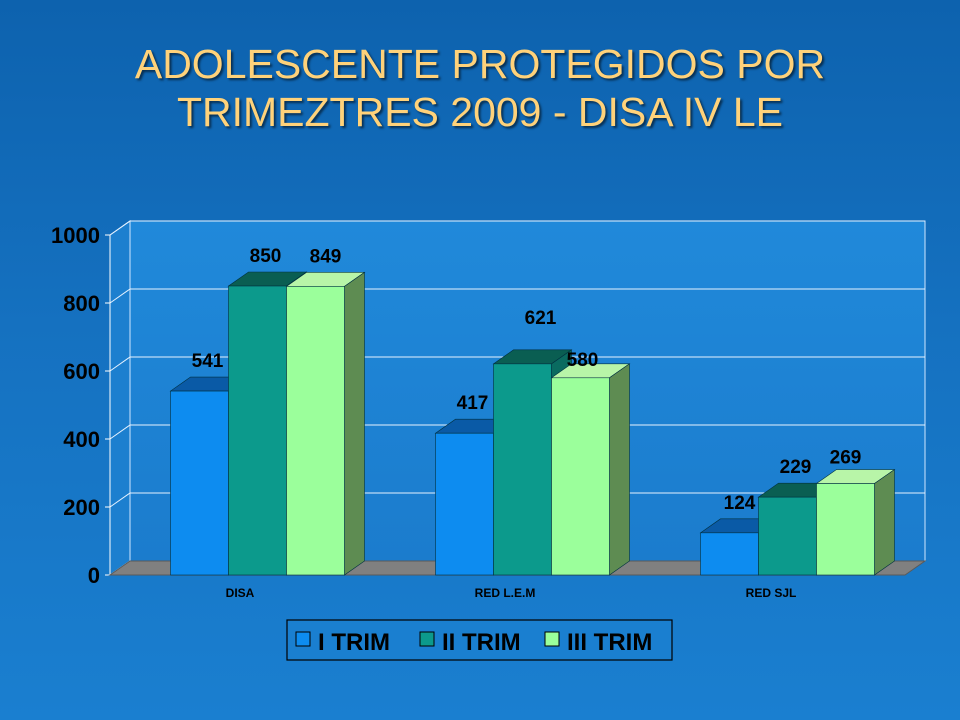  I want to click on y-axis-tick-labels: 0 200 400 600 800 1000, so click(75, 405).